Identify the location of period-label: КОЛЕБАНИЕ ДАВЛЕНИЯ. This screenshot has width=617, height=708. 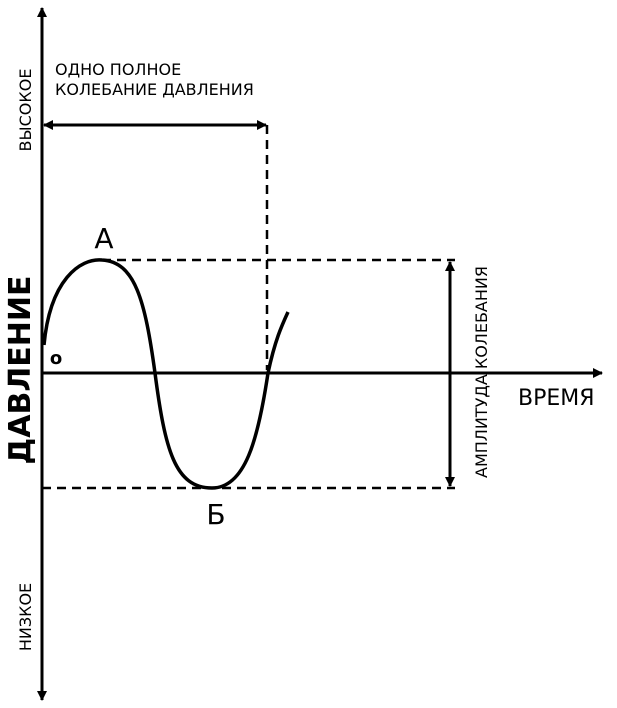
(154, 89).